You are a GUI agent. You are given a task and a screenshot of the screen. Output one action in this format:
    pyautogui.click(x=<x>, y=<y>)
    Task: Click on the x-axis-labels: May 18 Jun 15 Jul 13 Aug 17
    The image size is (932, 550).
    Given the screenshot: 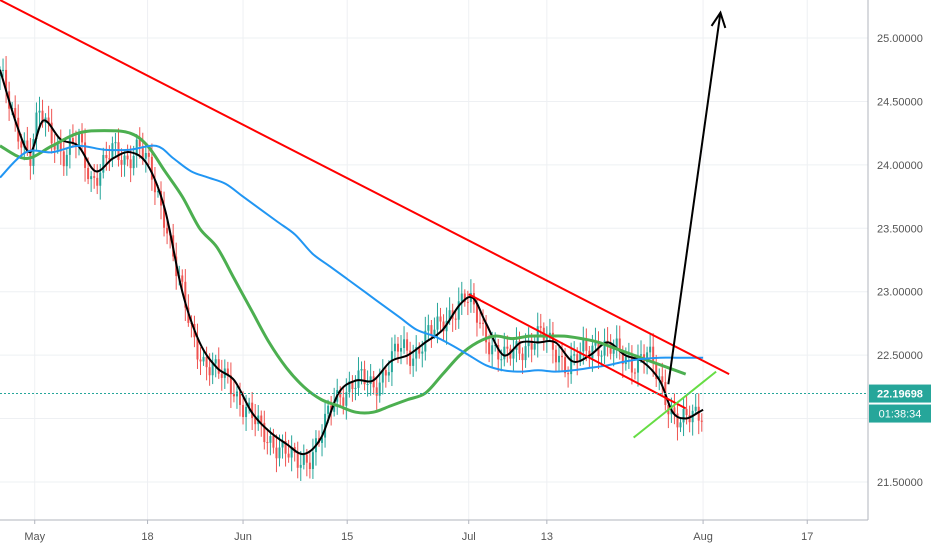 What is the action you would take?
    pyautogui.click(x=418, y=531)
    